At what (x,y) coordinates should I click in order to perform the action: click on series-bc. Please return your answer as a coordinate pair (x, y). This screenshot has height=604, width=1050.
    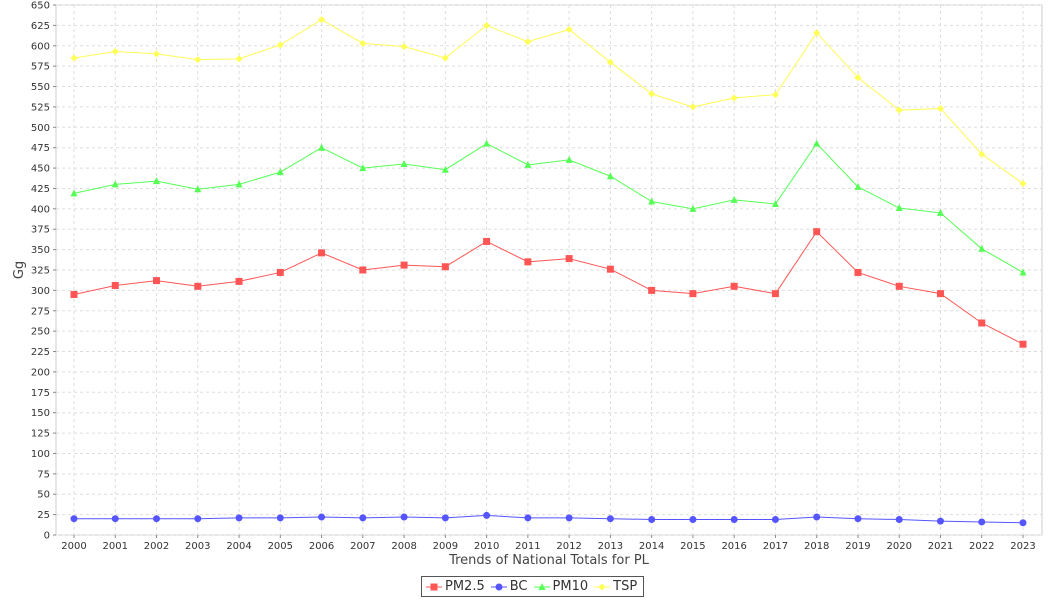
    Looking at the image, I should click on (548, 519).